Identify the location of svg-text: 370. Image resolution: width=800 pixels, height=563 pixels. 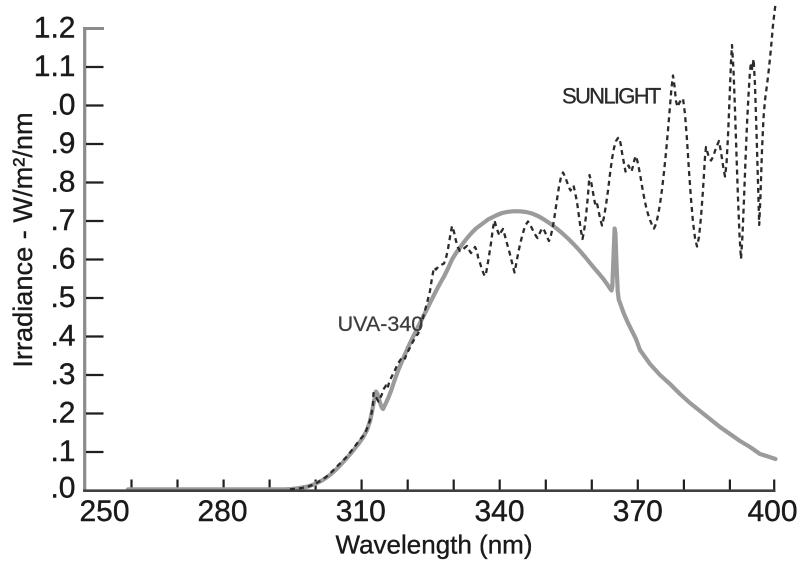
(638, 511).